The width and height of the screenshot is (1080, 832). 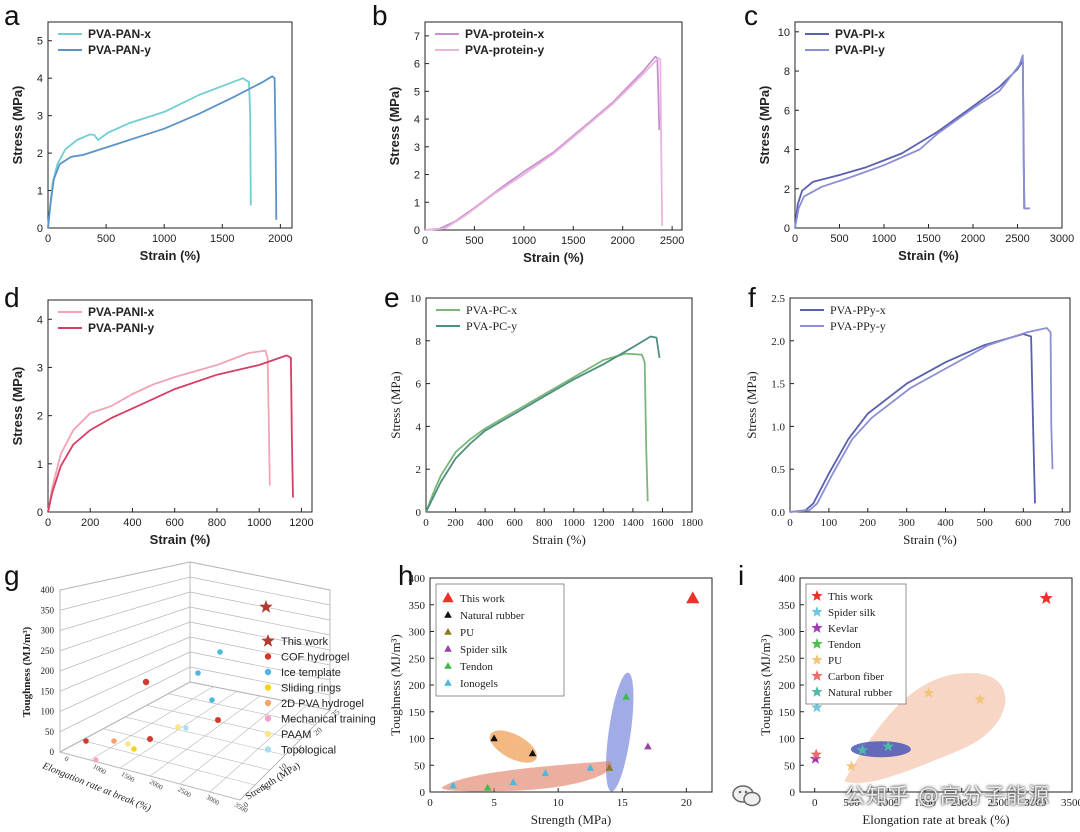 I want to click on y-tick-label: 7, so click(x=417, y=37).